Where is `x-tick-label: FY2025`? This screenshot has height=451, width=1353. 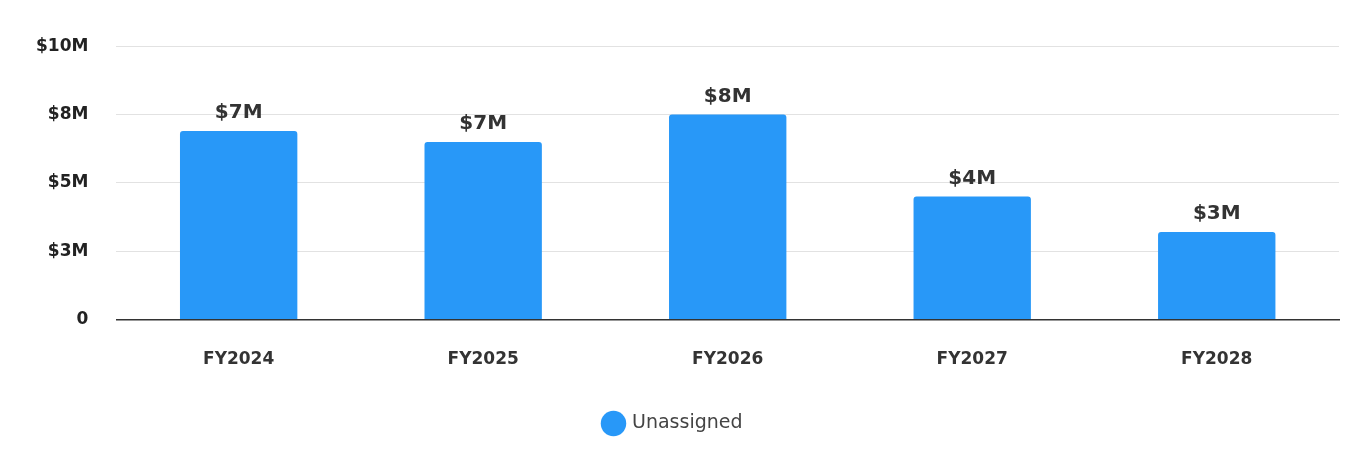 x-tick-label: FY2025 is located at coordinates (483, 358).